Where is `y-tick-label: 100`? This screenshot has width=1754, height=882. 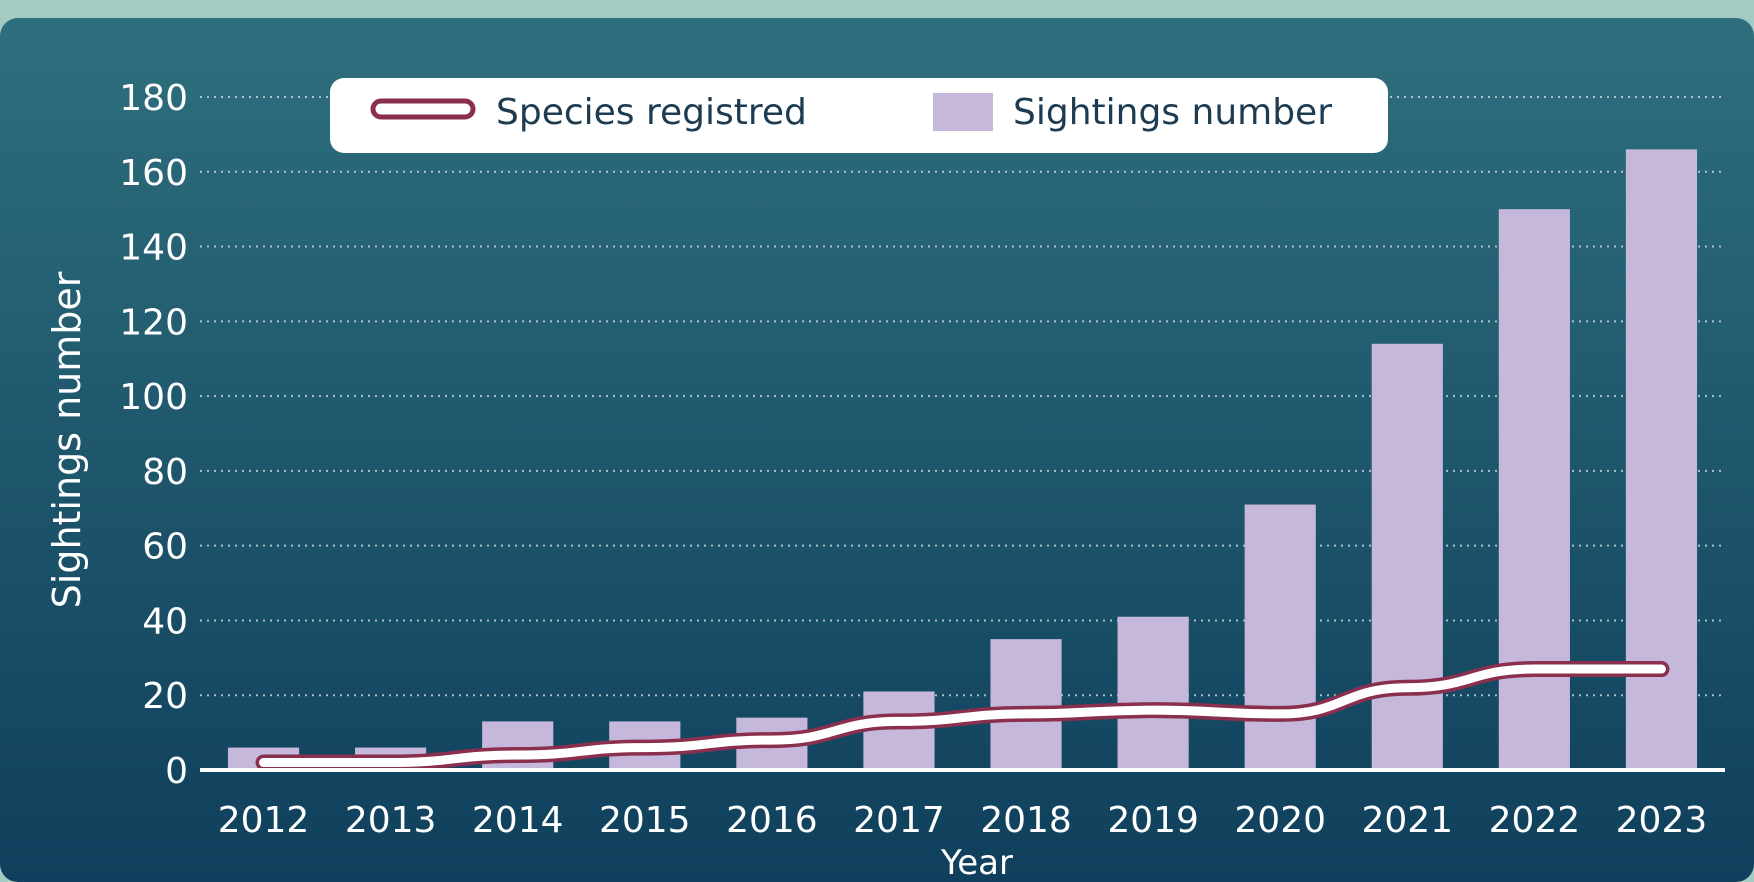 y-tick-label: 100 is located at coordinates (153, 397).